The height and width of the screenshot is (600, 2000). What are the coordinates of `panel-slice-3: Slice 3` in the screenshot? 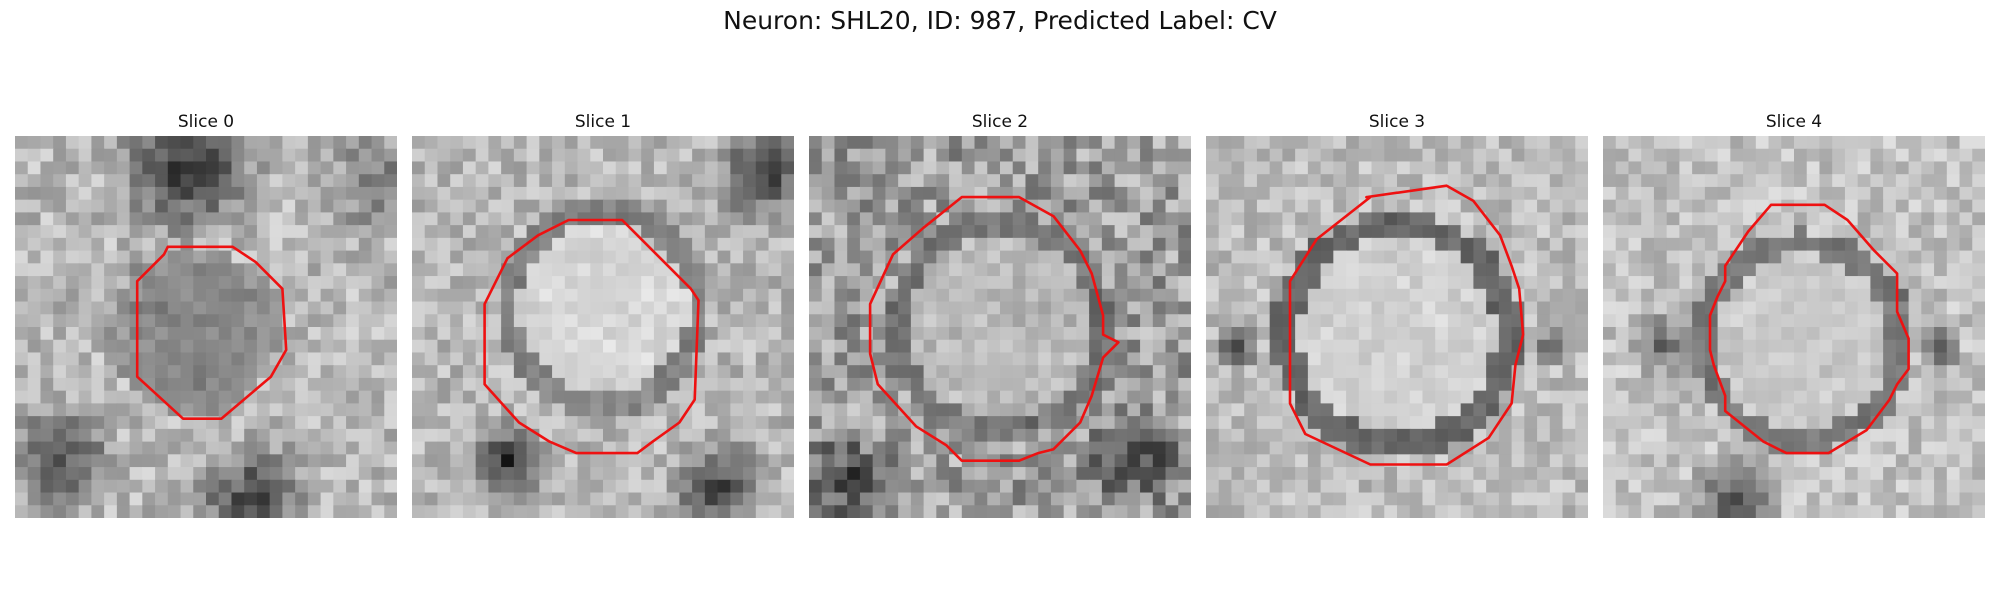 It's located at (1397, 313).